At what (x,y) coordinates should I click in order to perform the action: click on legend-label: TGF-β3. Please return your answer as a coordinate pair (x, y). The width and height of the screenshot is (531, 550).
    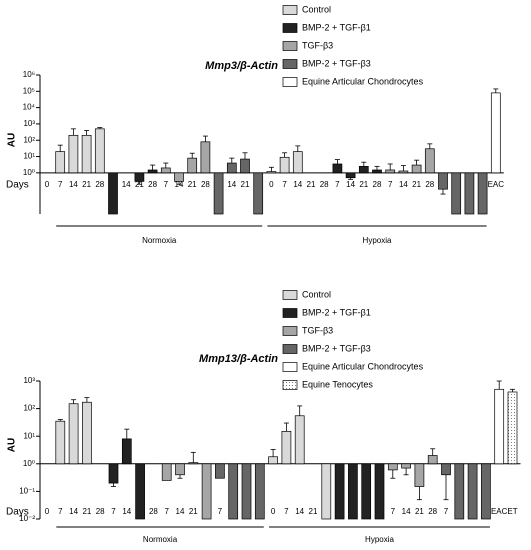
    Looking at the image, I should click on (317, 330).